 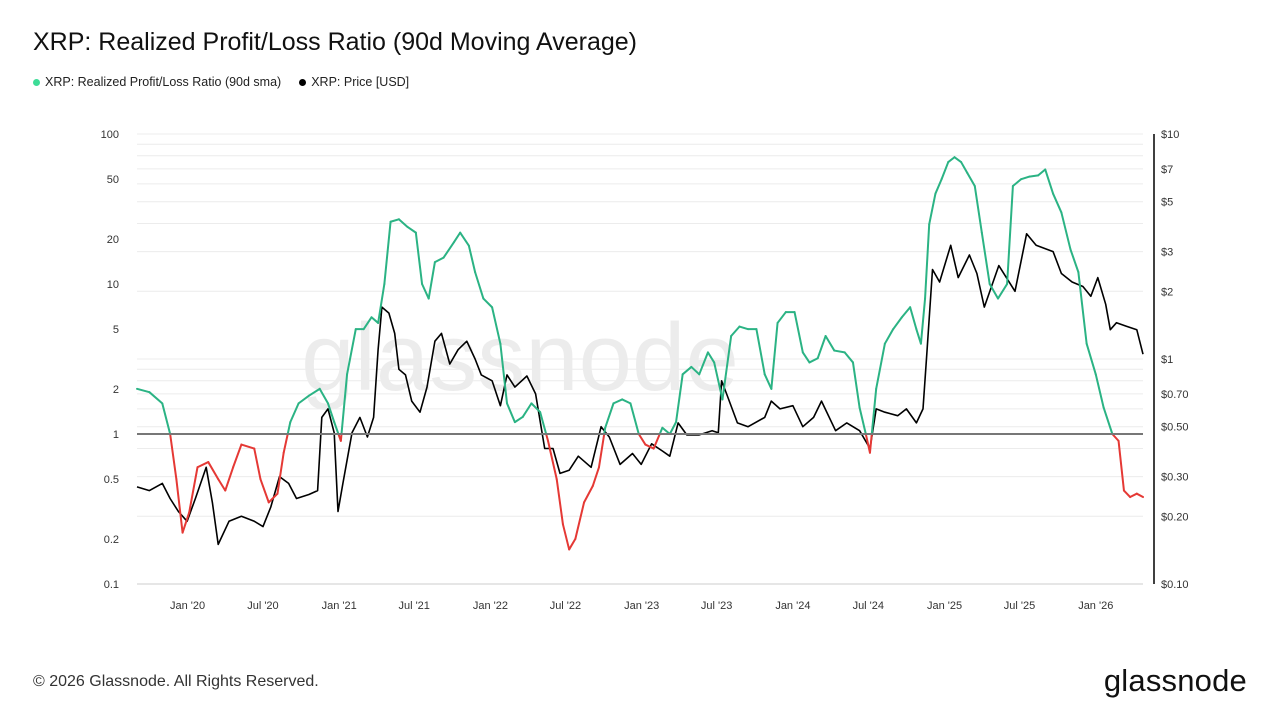 I want to click on x-tick-label: Jan '20, so click(x=187, y=606).